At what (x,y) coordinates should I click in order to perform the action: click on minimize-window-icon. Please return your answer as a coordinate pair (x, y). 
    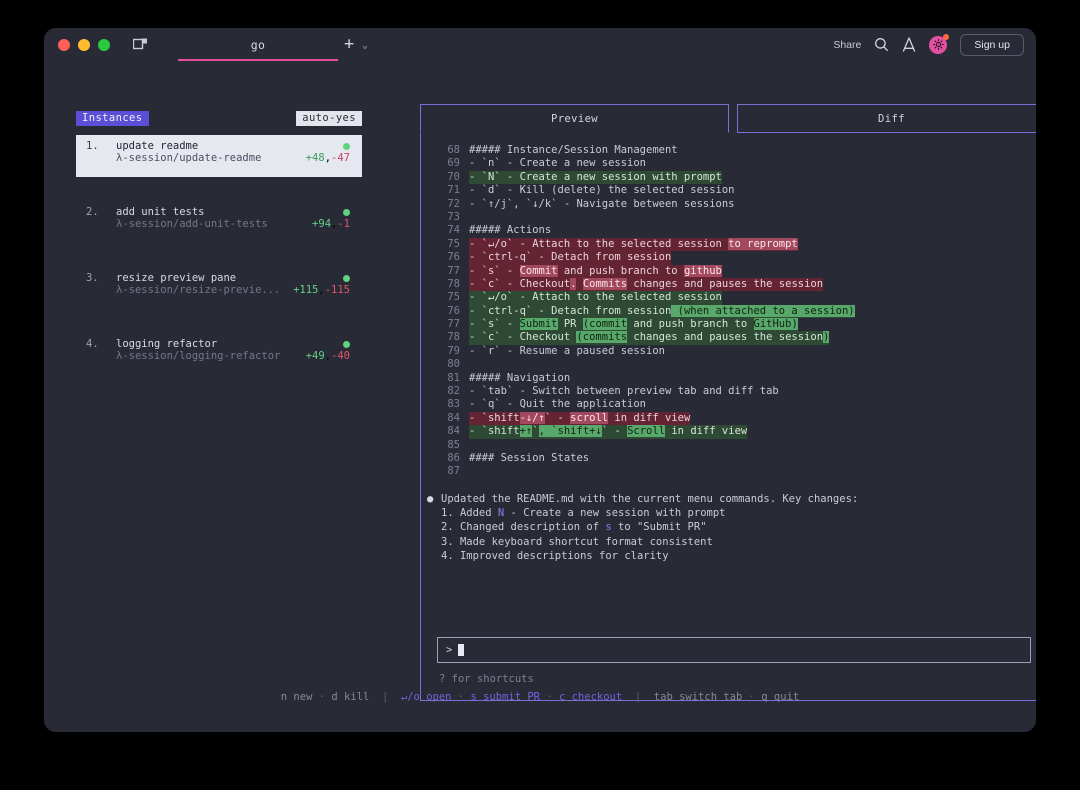
    Looking at the image, I should click on (84, 44).